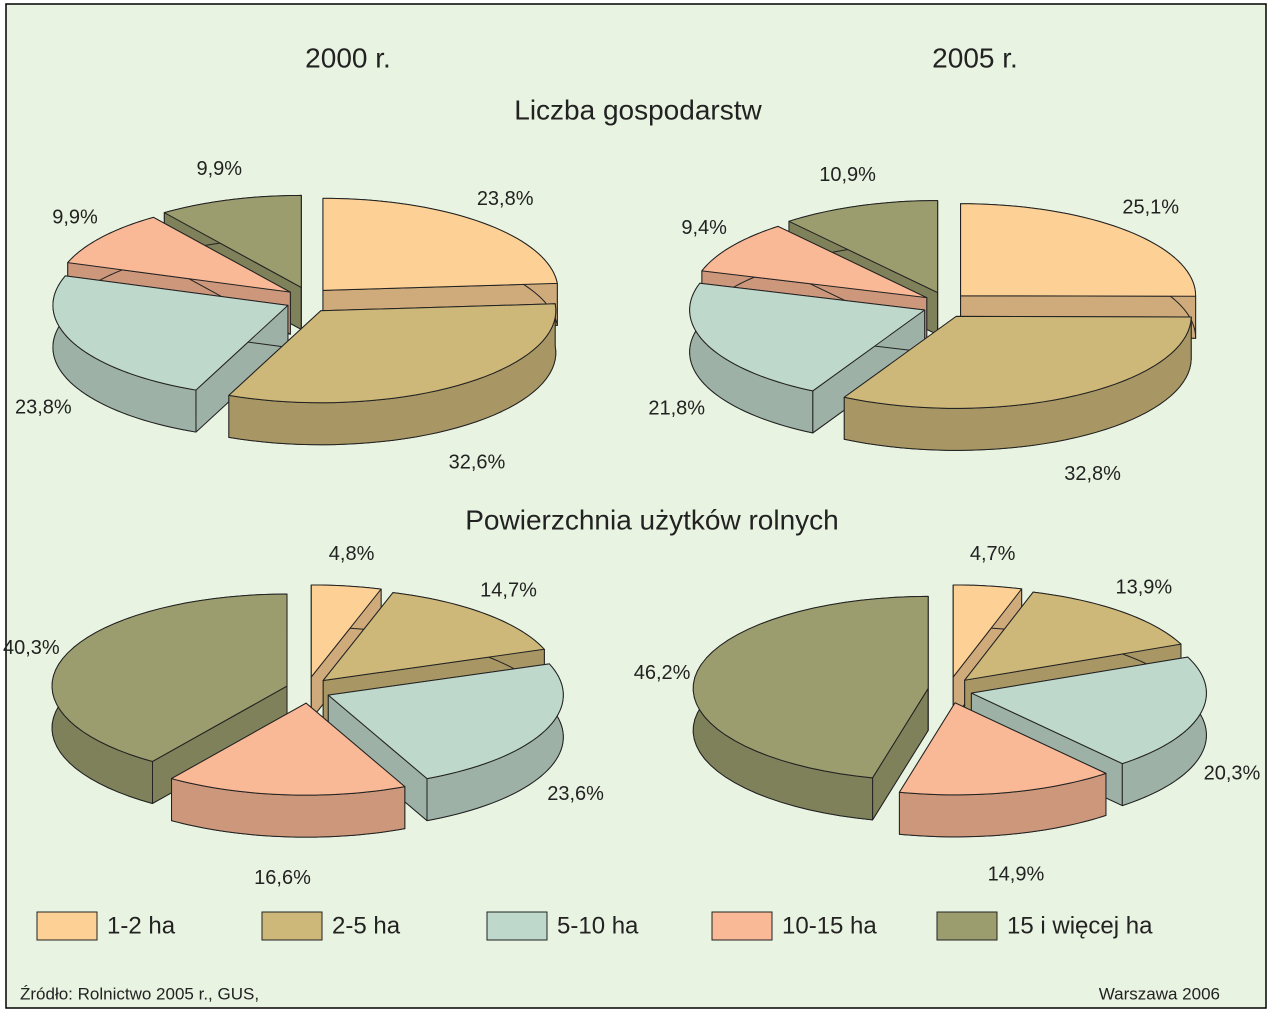 The width and height of the screenshot is (1273, 1012). Describe the element at coordinates (662, 673) in the screenshot. I see `data-label: 46,2%` at that location.